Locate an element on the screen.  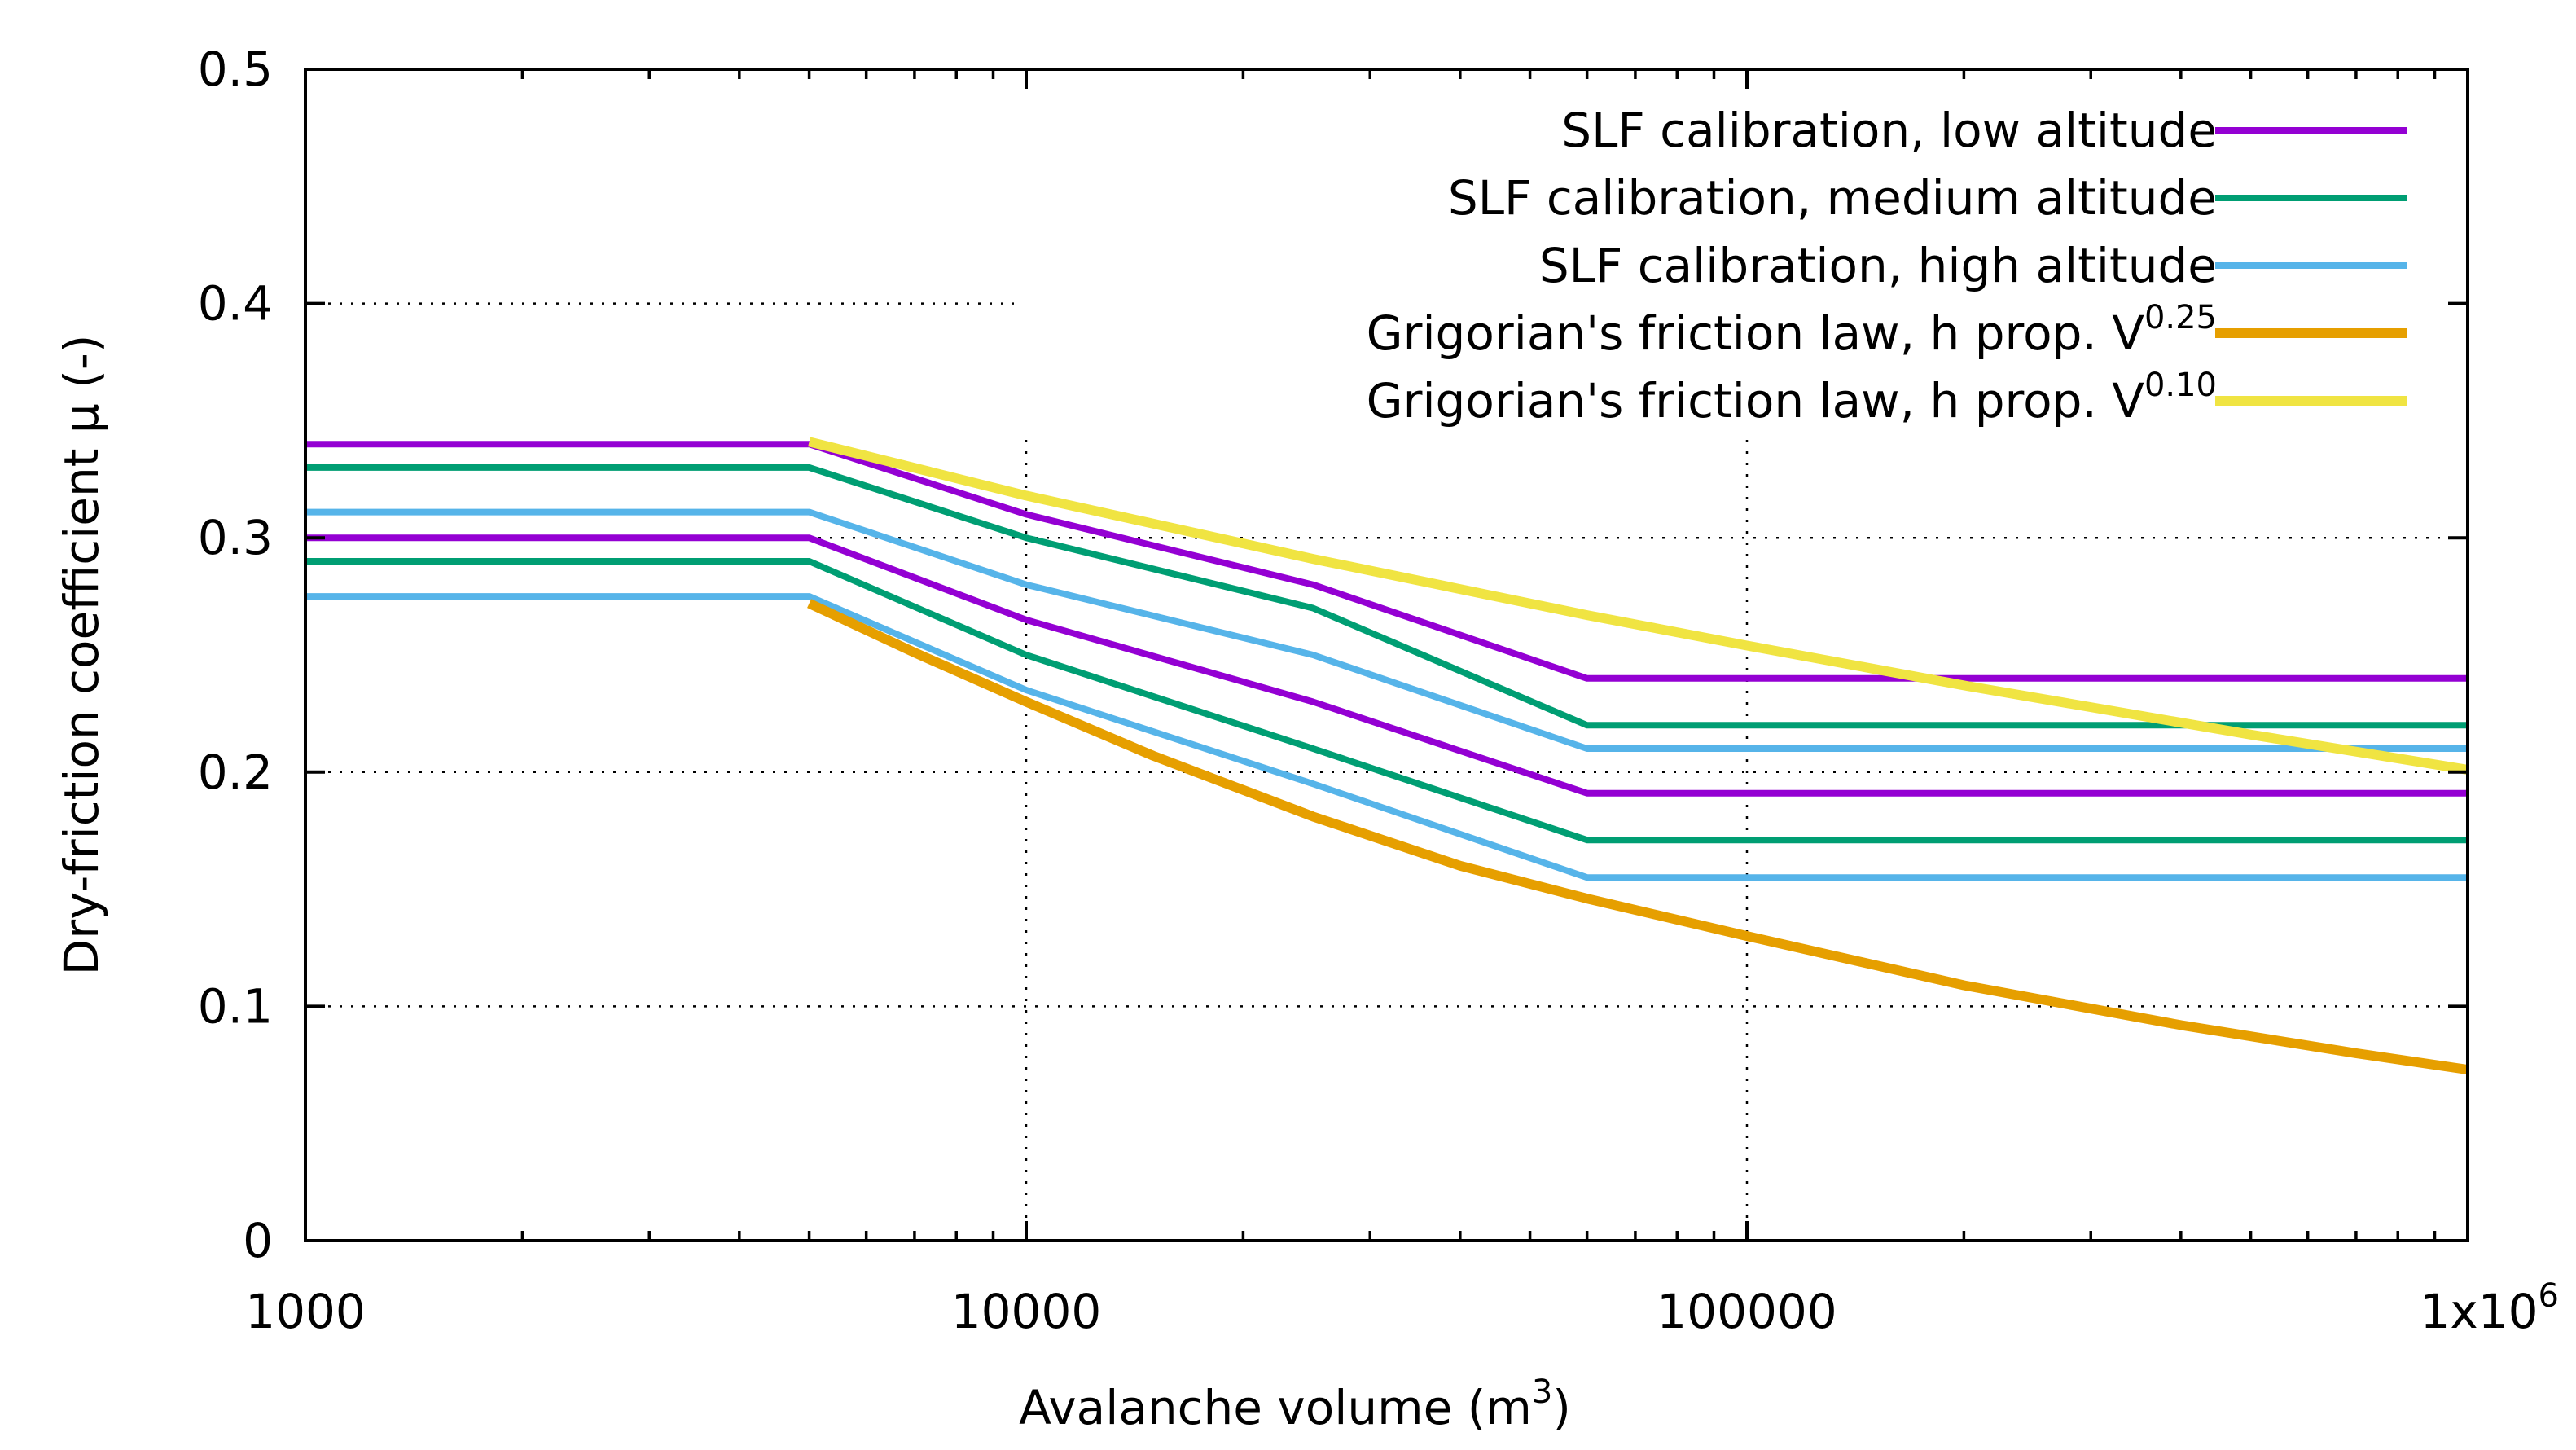
legend-label: Grigorian's friction law, h prop. V0.25 is located at coordinates (1792, 330).